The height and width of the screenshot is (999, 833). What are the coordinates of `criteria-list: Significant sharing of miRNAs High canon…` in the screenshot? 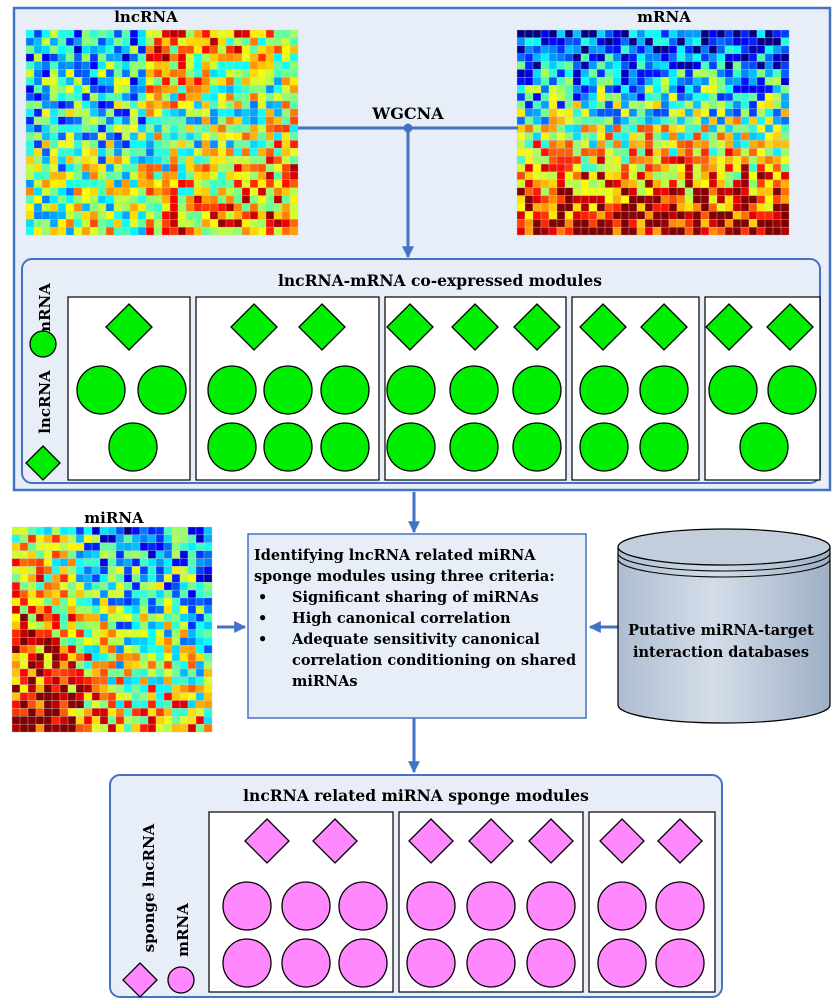 It's located at (419, 639).